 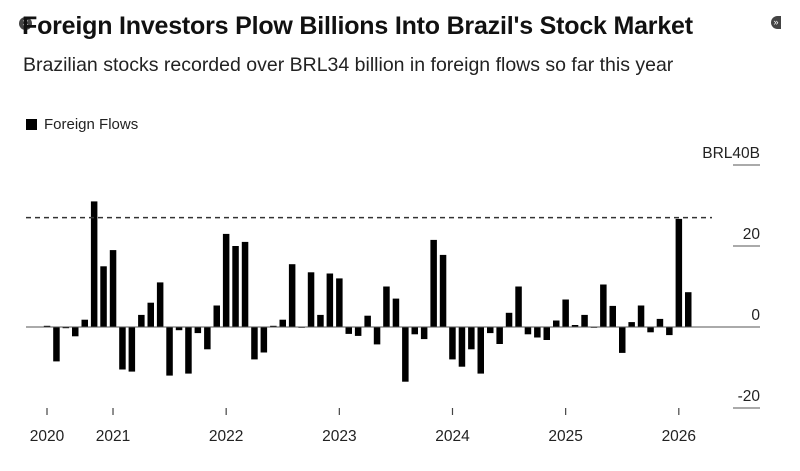 What do you see at coordinates (752, 234) in the screenshot?
I see `y-tick-label: 20` at bounding box center [752, 234].